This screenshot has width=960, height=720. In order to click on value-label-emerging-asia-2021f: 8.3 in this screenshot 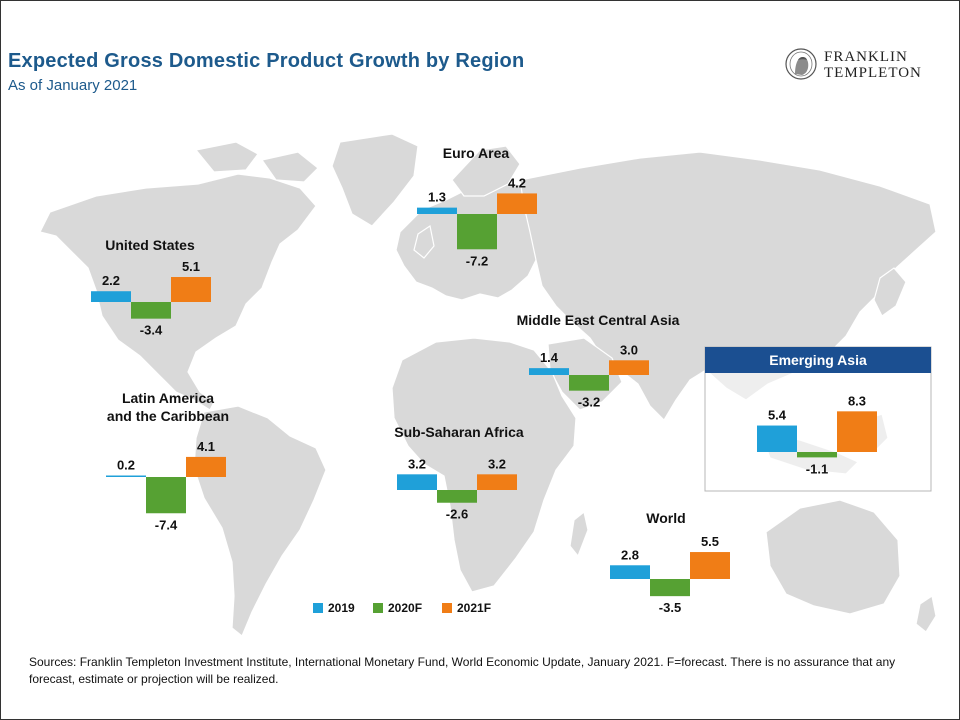, I will do `click(857, 400)`.